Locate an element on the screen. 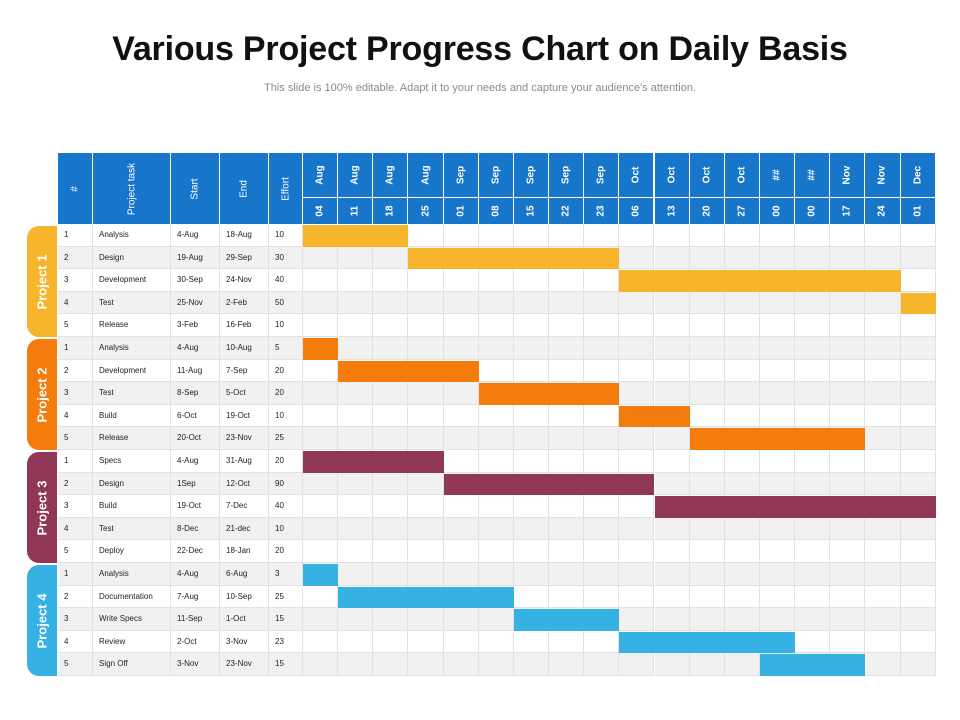  column-header-start-label: Start is located at coordinates (195, 188).